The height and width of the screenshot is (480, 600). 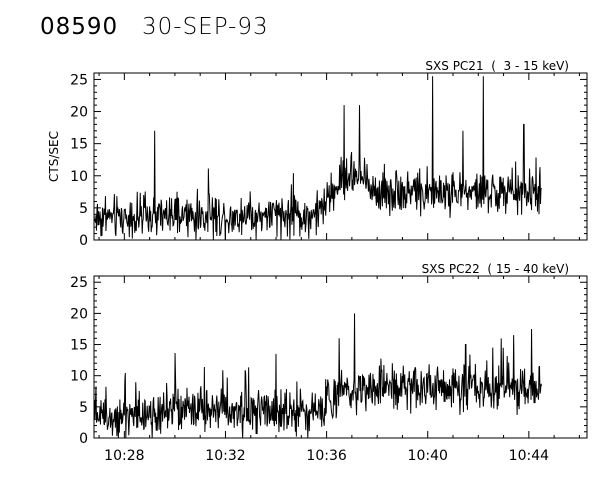 What do you see at coordinates (326, 456) in the screenshot?
I see `x-tick-label: 10:36` at bounding box center [326, 456].